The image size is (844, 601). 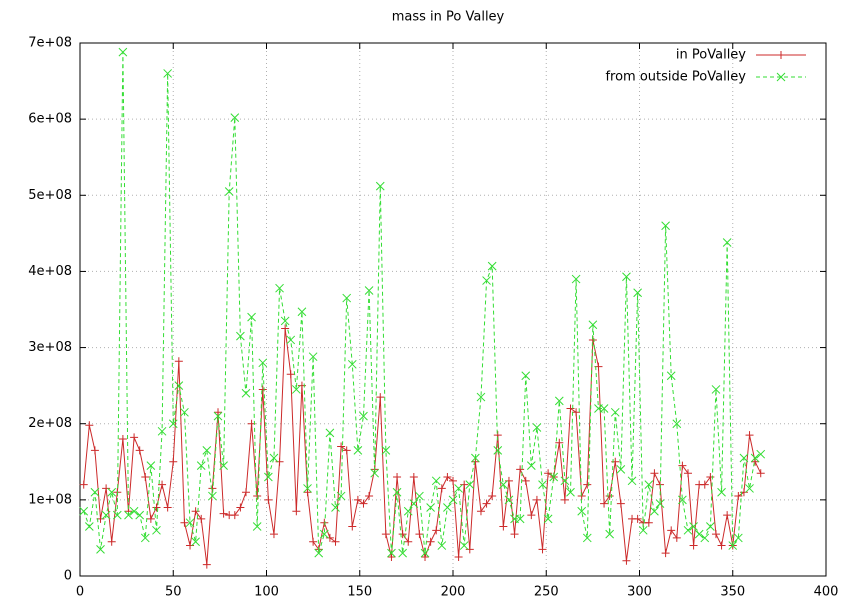 What do you see at coordinates (68, 576) in the screenshot?
I see `y-tick-label: 0` at bounding box center [68, 576].